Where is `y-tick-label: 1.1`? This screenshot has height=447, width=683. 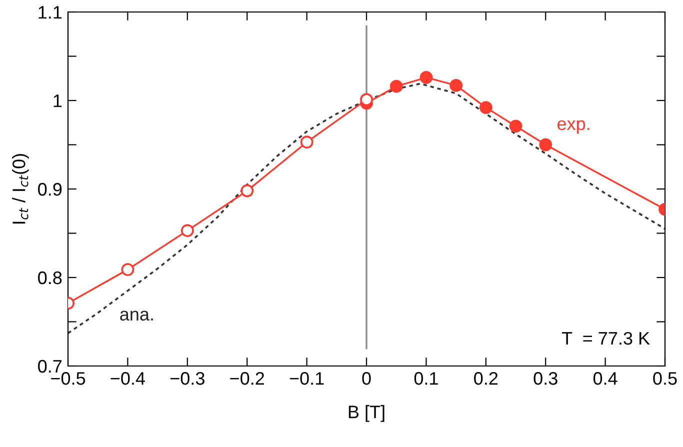 y-tick-label: 1.1 is located at coordinates (50, 12).